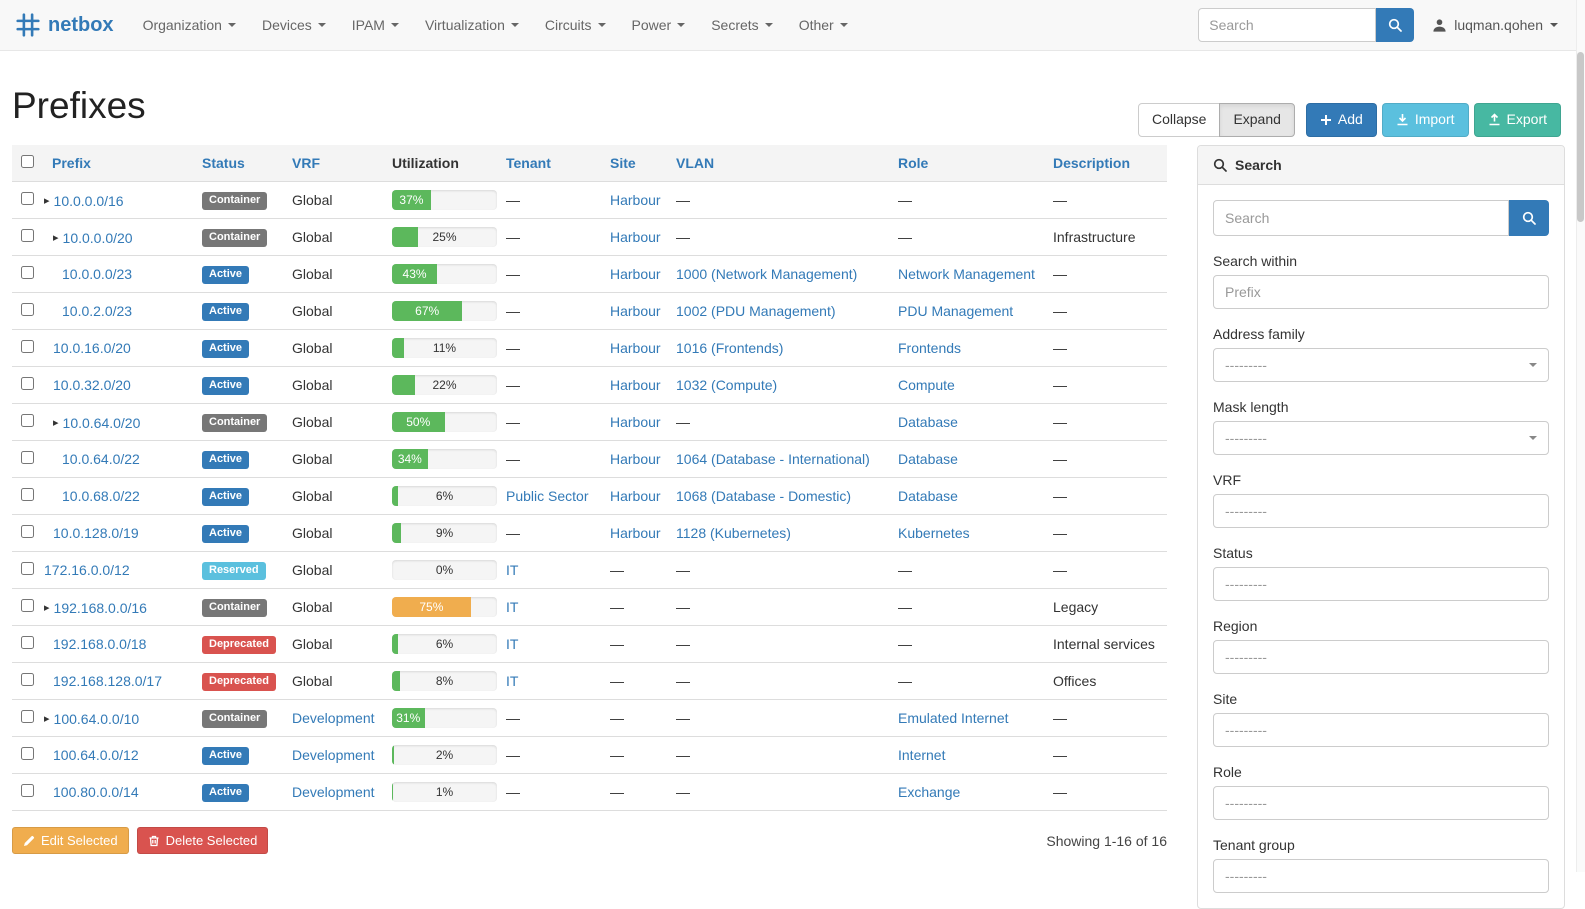 The height and width of the screenshot is (909, 1585). Describe the element at coordinates (635, 163) in the screenshot. I see `column-header-site: Site` at that location.